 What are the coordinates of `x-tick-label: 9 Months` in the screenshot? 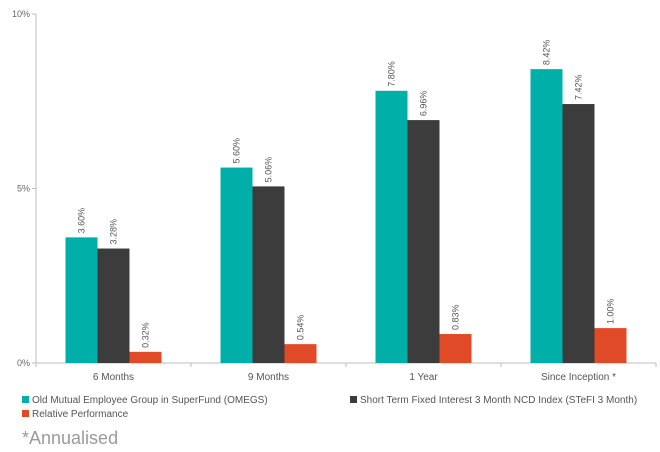 It's located at (268, 377).